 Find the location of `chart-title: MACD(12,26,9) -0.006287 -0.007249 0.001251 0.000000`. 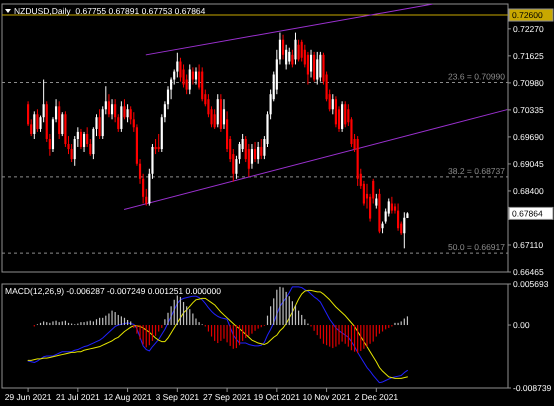

chart-title: MACD(12,26,9) -0.006287 -0.007249 0.001251 0.000000 is located at coordinates (113, 291).